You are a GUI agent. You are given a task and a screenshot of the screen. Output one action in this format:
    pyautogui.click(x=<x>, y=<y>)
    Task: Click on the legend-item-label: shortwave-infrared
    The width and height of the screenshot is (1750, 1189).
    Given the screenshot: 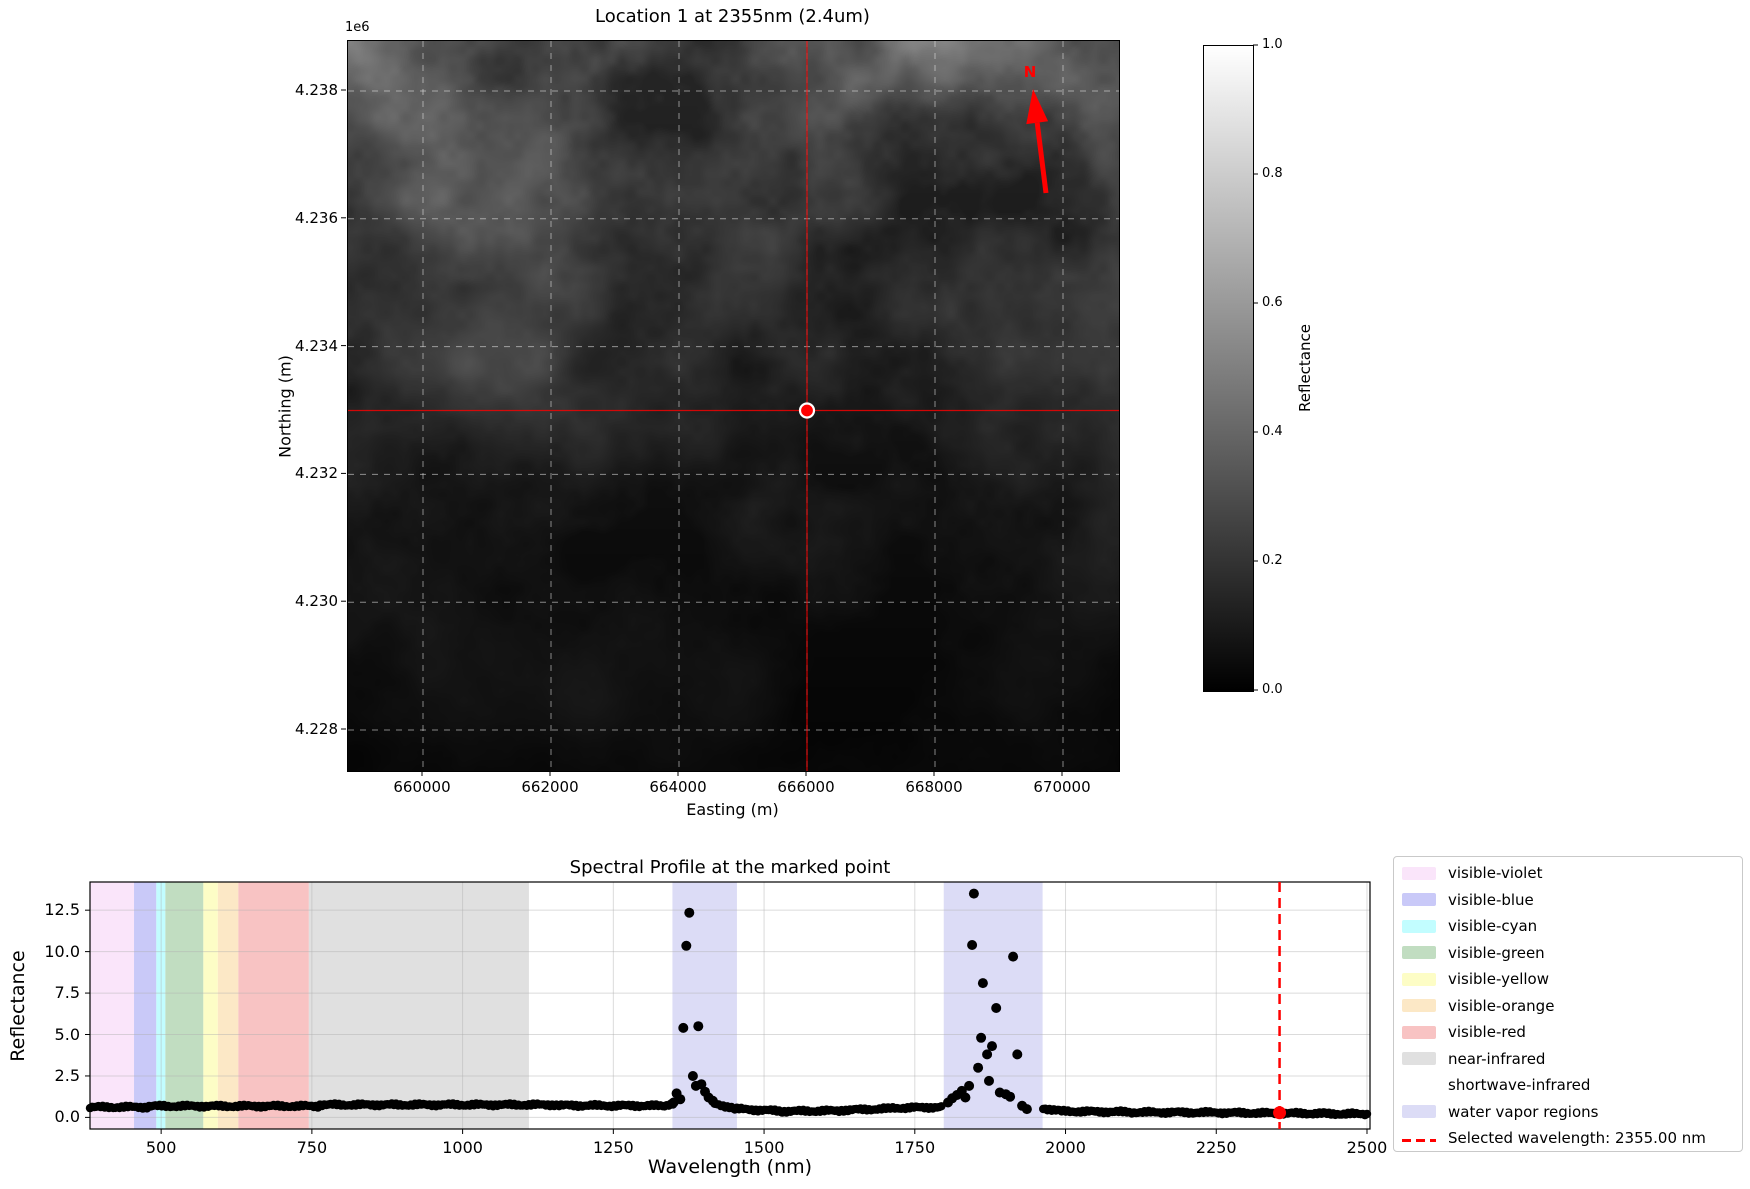 What is the action you would take?
    pyautogui.click(x=1519, y=1085)
    